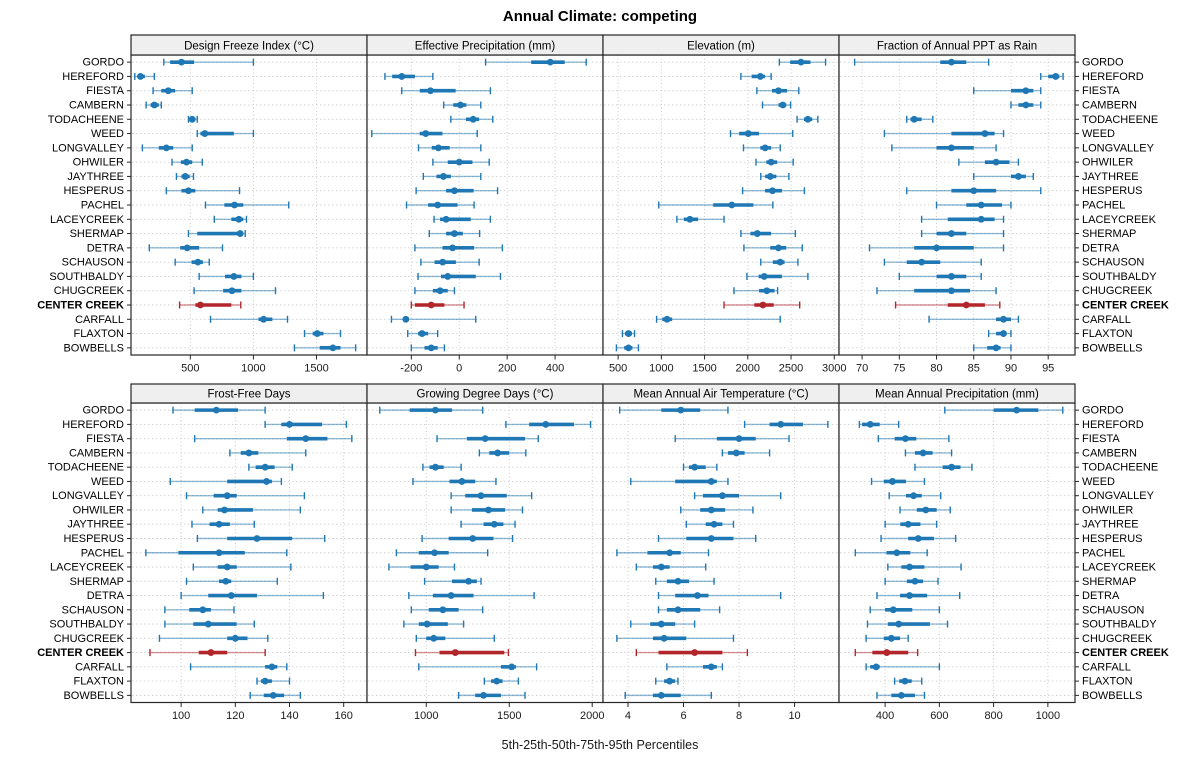  Describe the element at coordinates (249, 47) in the screenshot. I see `panel-strip-title: Design Freeze Index (°C)` at that location.